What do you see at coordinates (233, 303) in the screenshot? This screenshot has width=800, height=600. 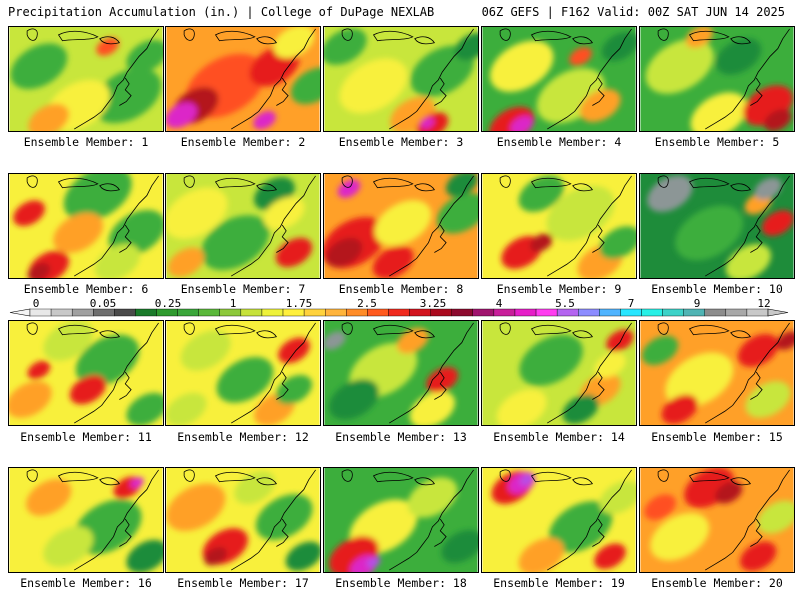 I see `colorbar-tick-label: 1` at bounding box center [233, 303].